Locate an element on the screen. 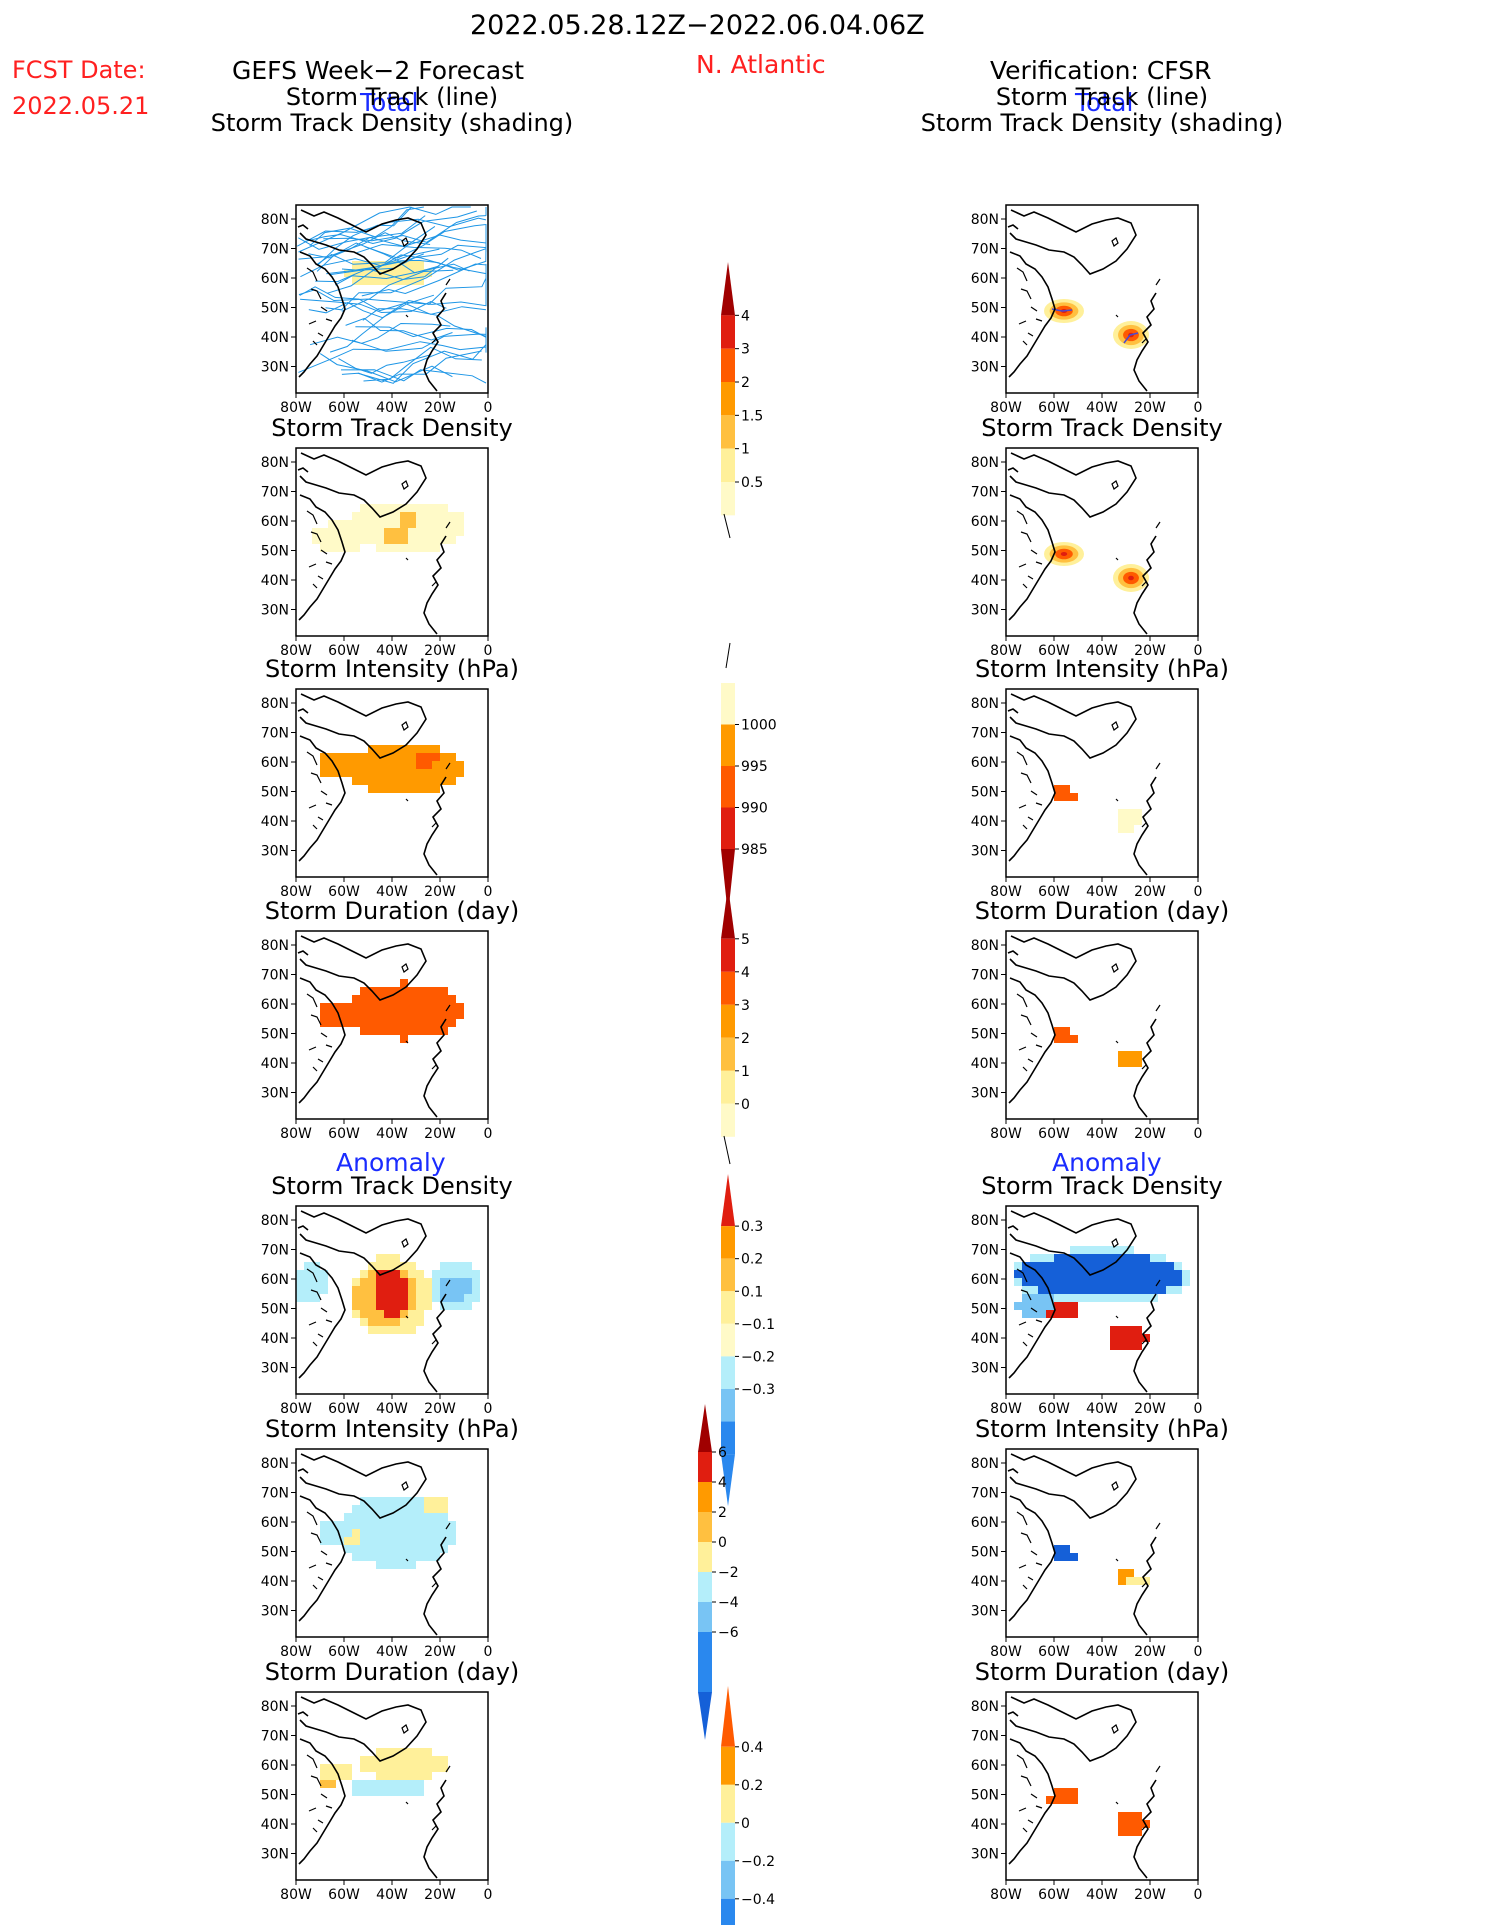 The image size is (1487, 1925). lon-tick-label: 80W is located at coordinates (1006, 408).